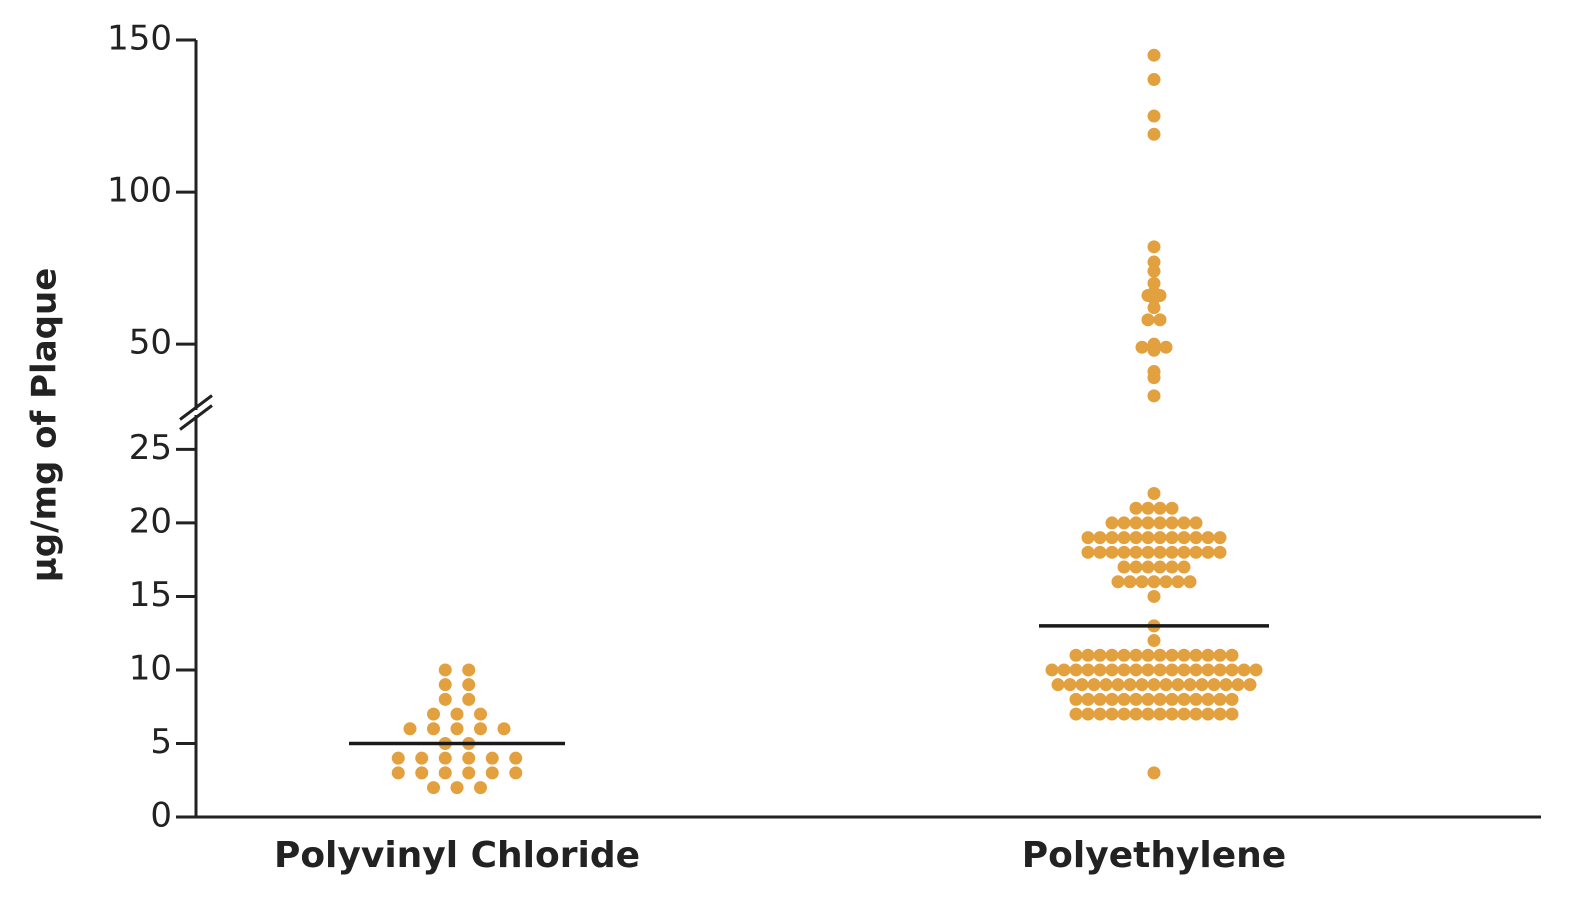  I want to click on y-tick-label: 100, so click(139, 191).